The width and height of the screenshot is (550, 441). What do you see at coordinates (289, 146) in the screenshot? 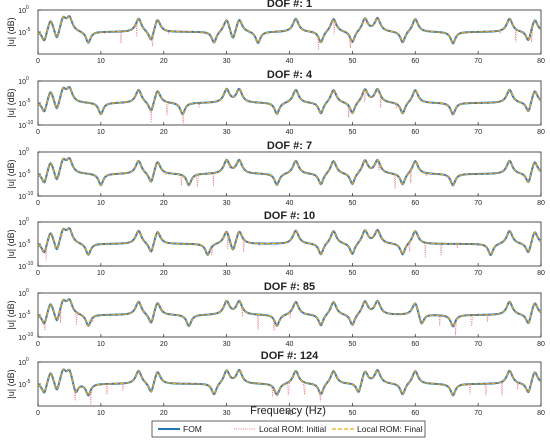
I see `panel-title: DOF #: 7` at bounding box center [289, 146].